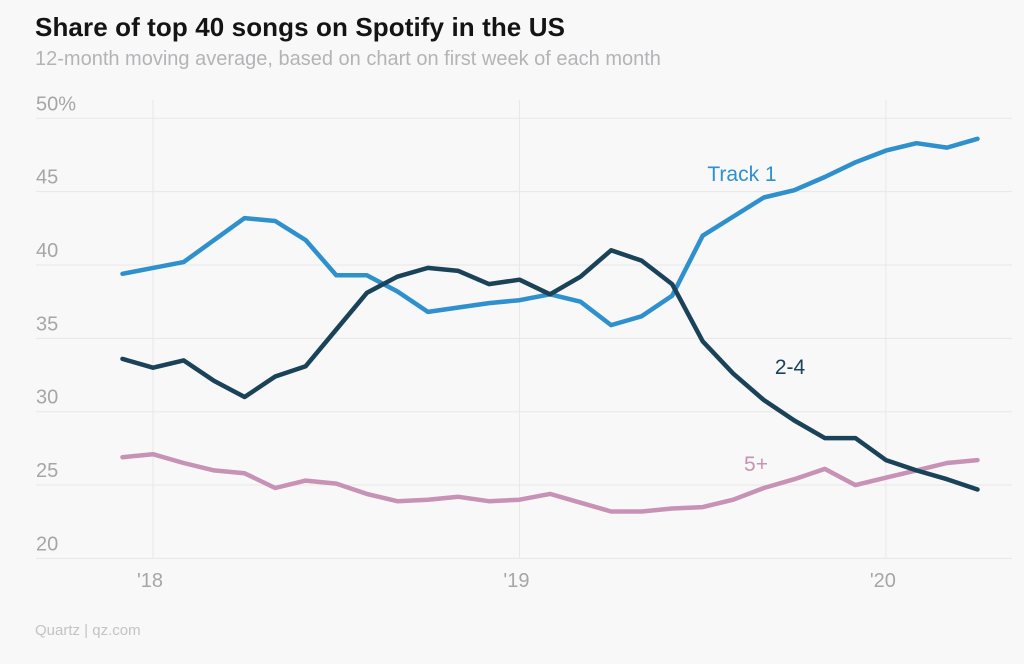 This screenshot has height=664, width=1024. I want to click on y-tick-label: 40, so click(47, 251).